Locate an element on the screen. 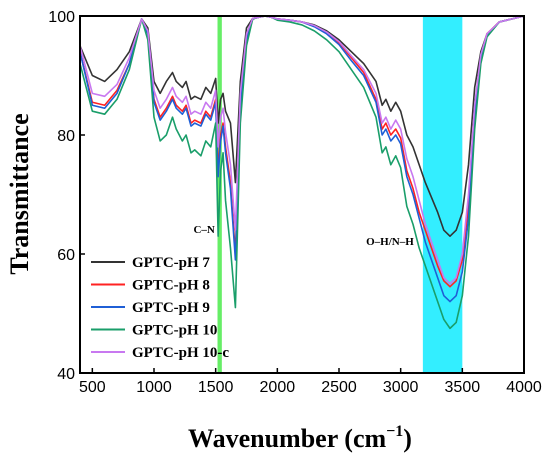 This screenshot has width=550, height=460. x-tick-label: 3500 is located at coordinates (463, 387).